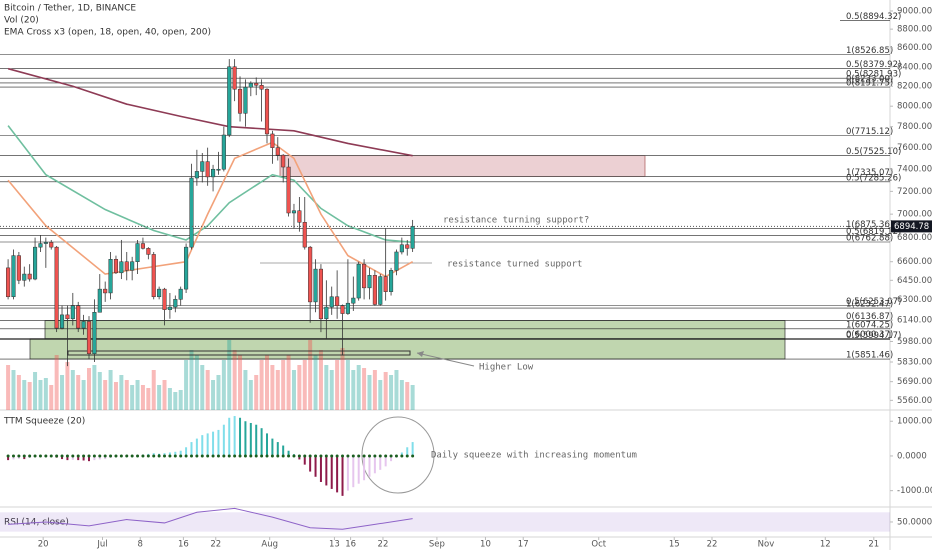 The height and width of the screenshot is (550, 932). Describe the element at coordinates (523, 545) in the screenshot. I see `x-tick-label: 17` at that location.